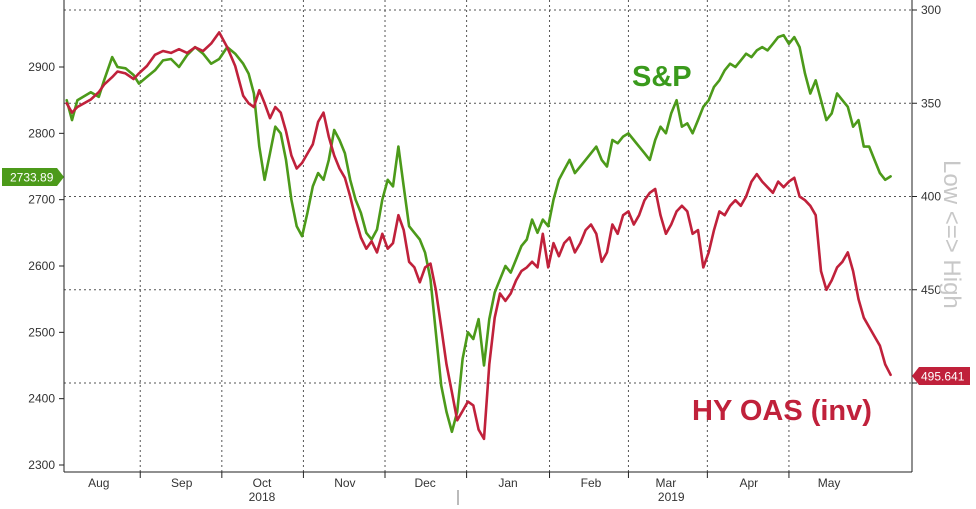 The image size is (976, 509). I want to click on x-month-label: Apr, so click(748, 483).